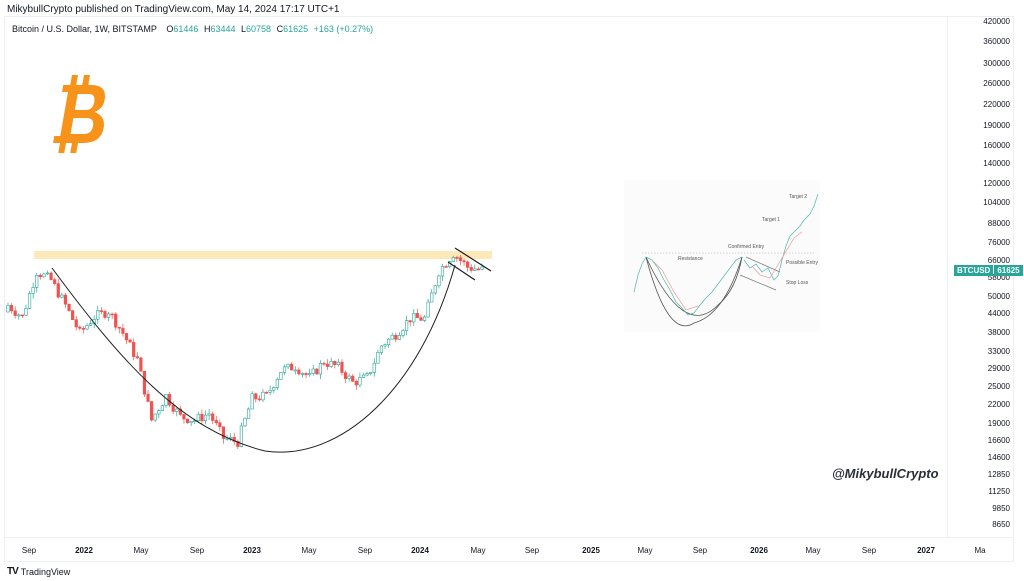 The image size is (1024, 581). What do you see at coordinates (998, 332) in the screenshot?
I see `price-tick: 38000` at bounding box center [998, 332].